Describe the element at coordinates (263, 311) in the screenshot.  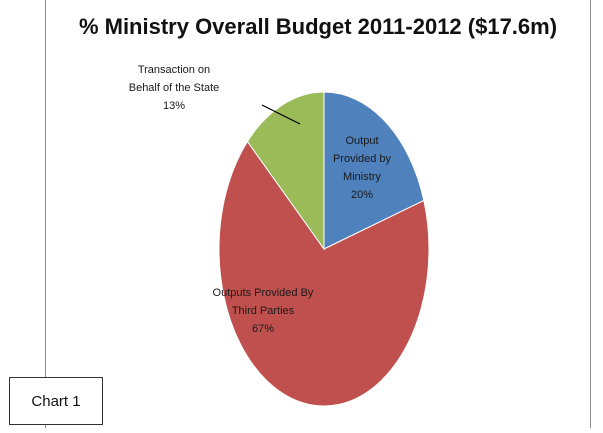
I see `label-third-parties: Outputs Provided By Third Parties 67%` at that location.